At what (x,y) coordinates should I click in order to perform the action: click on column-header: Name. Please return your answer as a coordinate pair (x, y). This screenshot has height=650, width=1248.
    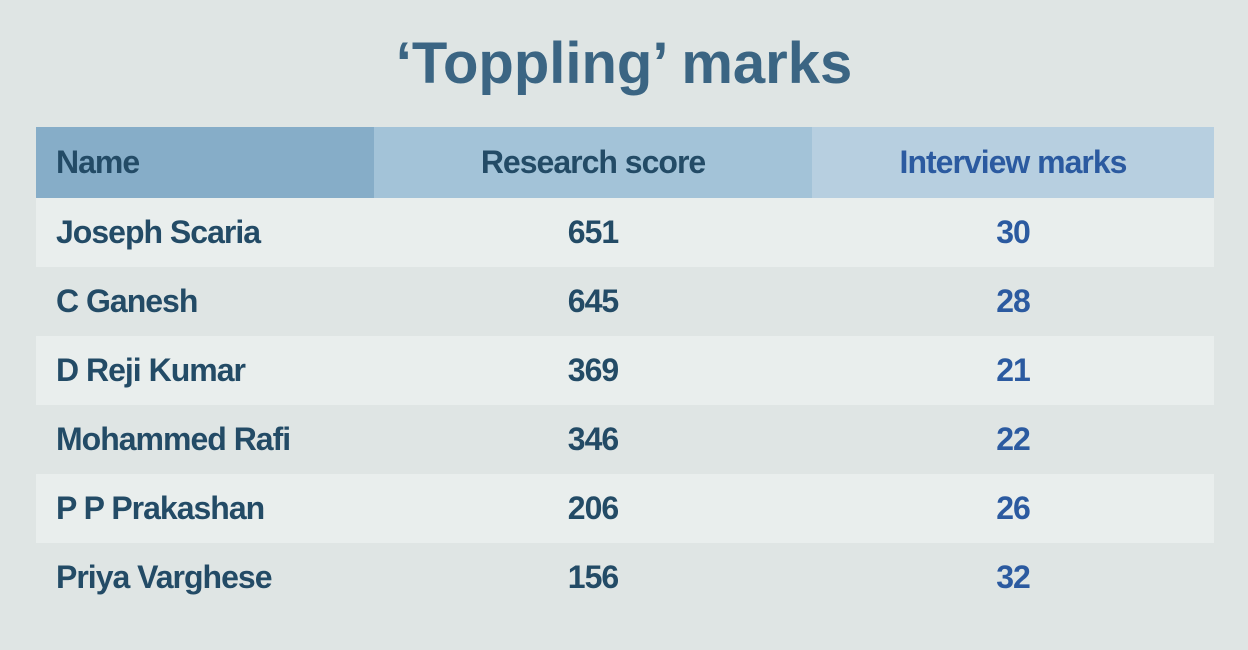
    Looking at the image, I should click on (205, 162).